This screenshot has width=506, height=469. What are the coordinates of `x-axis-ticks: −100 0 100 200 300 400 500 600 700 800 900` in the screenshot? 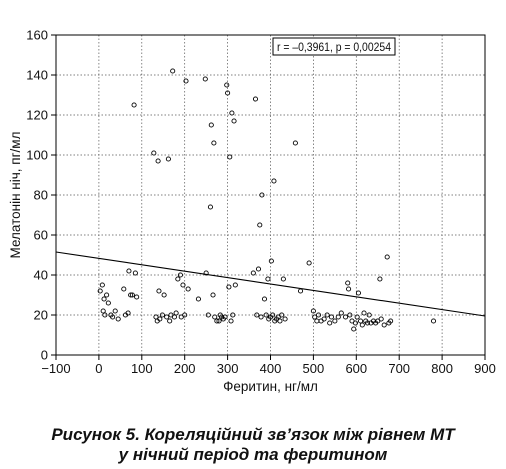 It's located at (268, 365).